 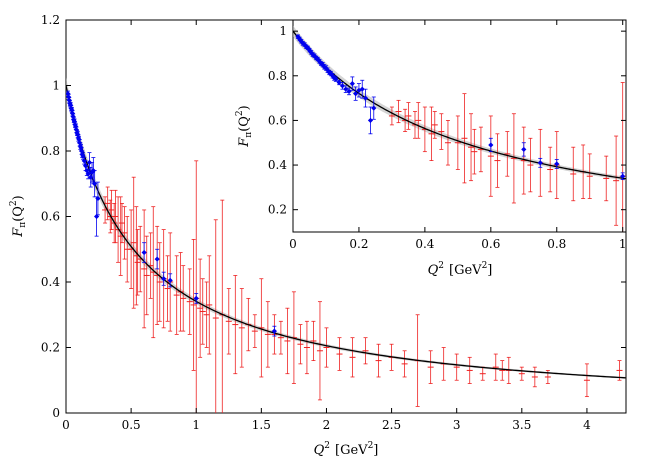 I want to click on x-tick-label: 0.8, so click(x=556, y=244).